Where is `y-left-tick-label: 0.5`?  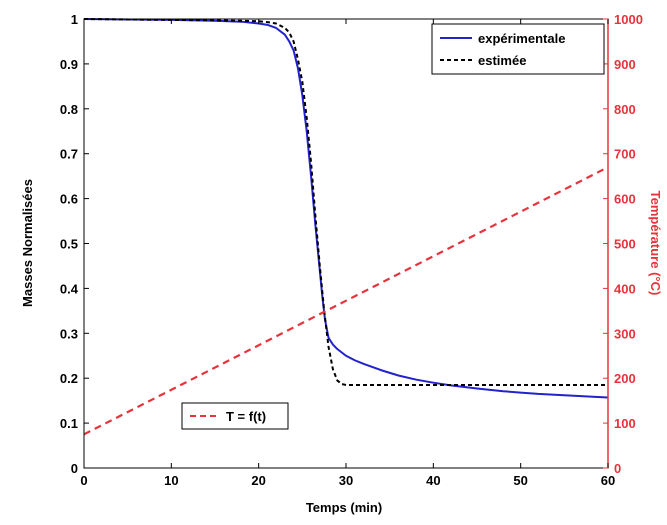
y-left-tick-label: 0.5 is located at coordinates (69, 244).